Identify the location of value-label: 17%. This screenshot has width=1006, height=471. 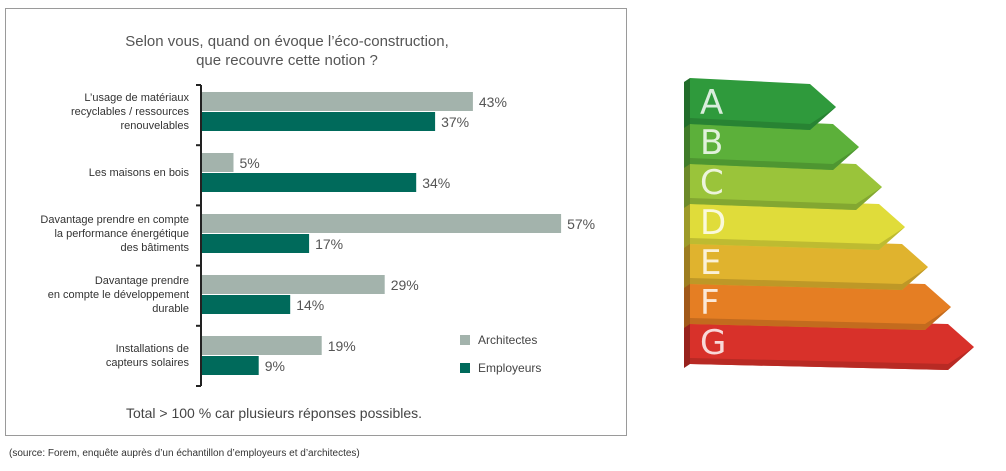
(329, 244).